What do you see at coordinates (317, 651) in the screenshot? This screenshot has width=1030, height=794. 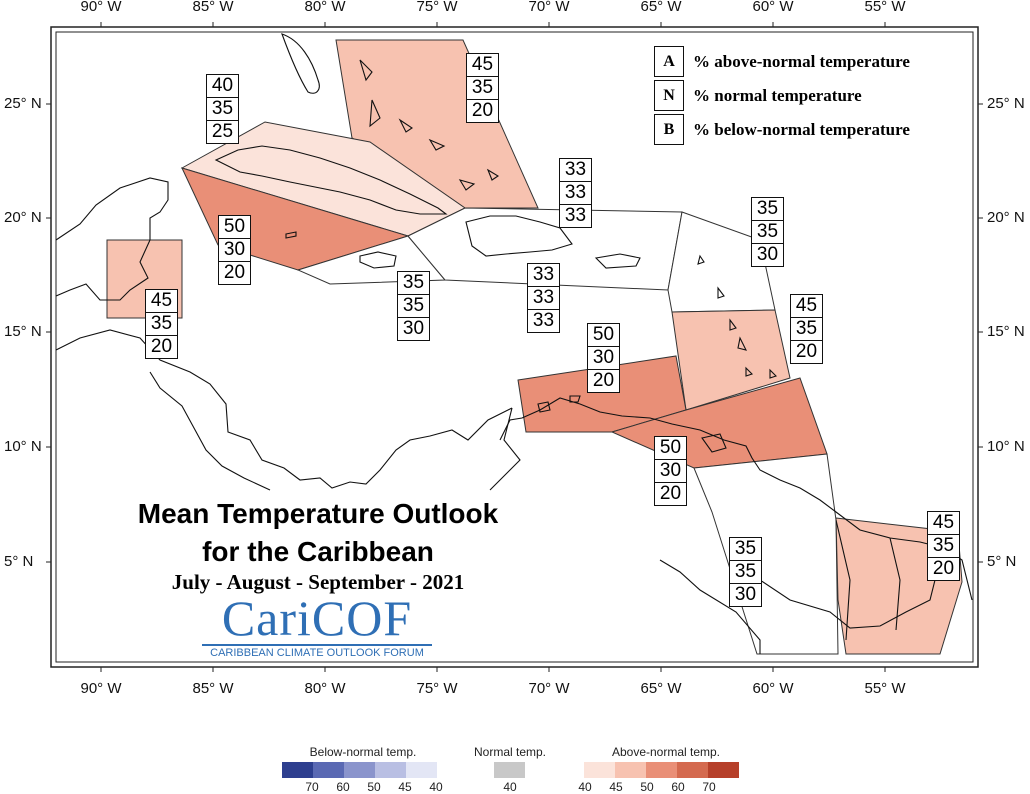 I see `logo-sub-text: CARIBBEAN CLIMATE OUTLOOK FORUM` at bounding box center [317, 651].